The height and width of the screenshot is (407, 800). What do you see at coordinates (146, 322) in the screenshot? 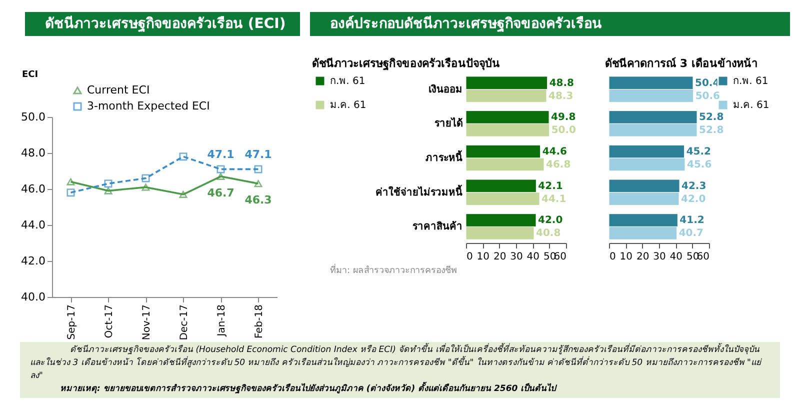
I see `x-tick-label: Nov-17` at bounding box center [146, 322].